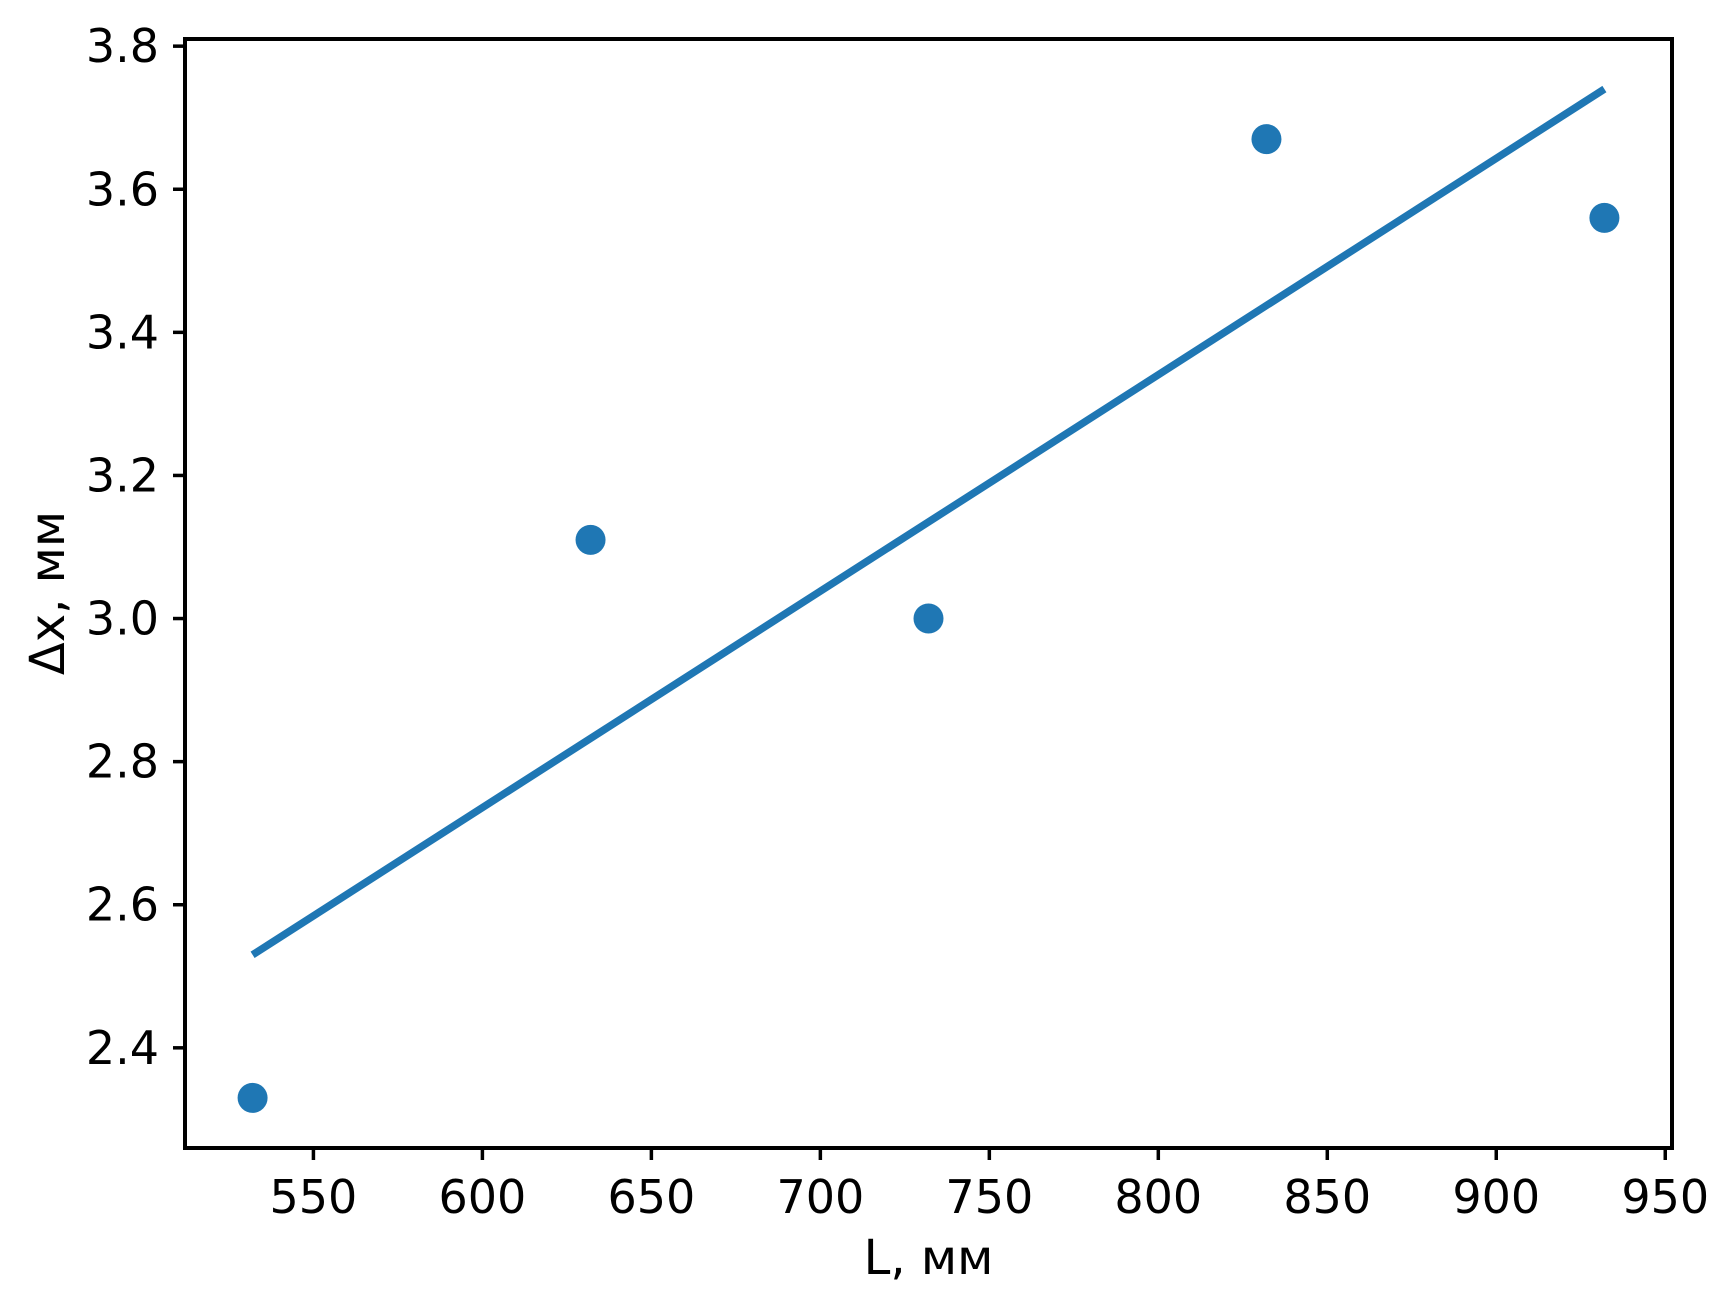 Image resolution: width=1735 pixels, height=1309 pixels. What do you see at coordinates (122, 475) in the screenshot?
I see `y-tick-label: 3.2` at bounding box center [122, 475].